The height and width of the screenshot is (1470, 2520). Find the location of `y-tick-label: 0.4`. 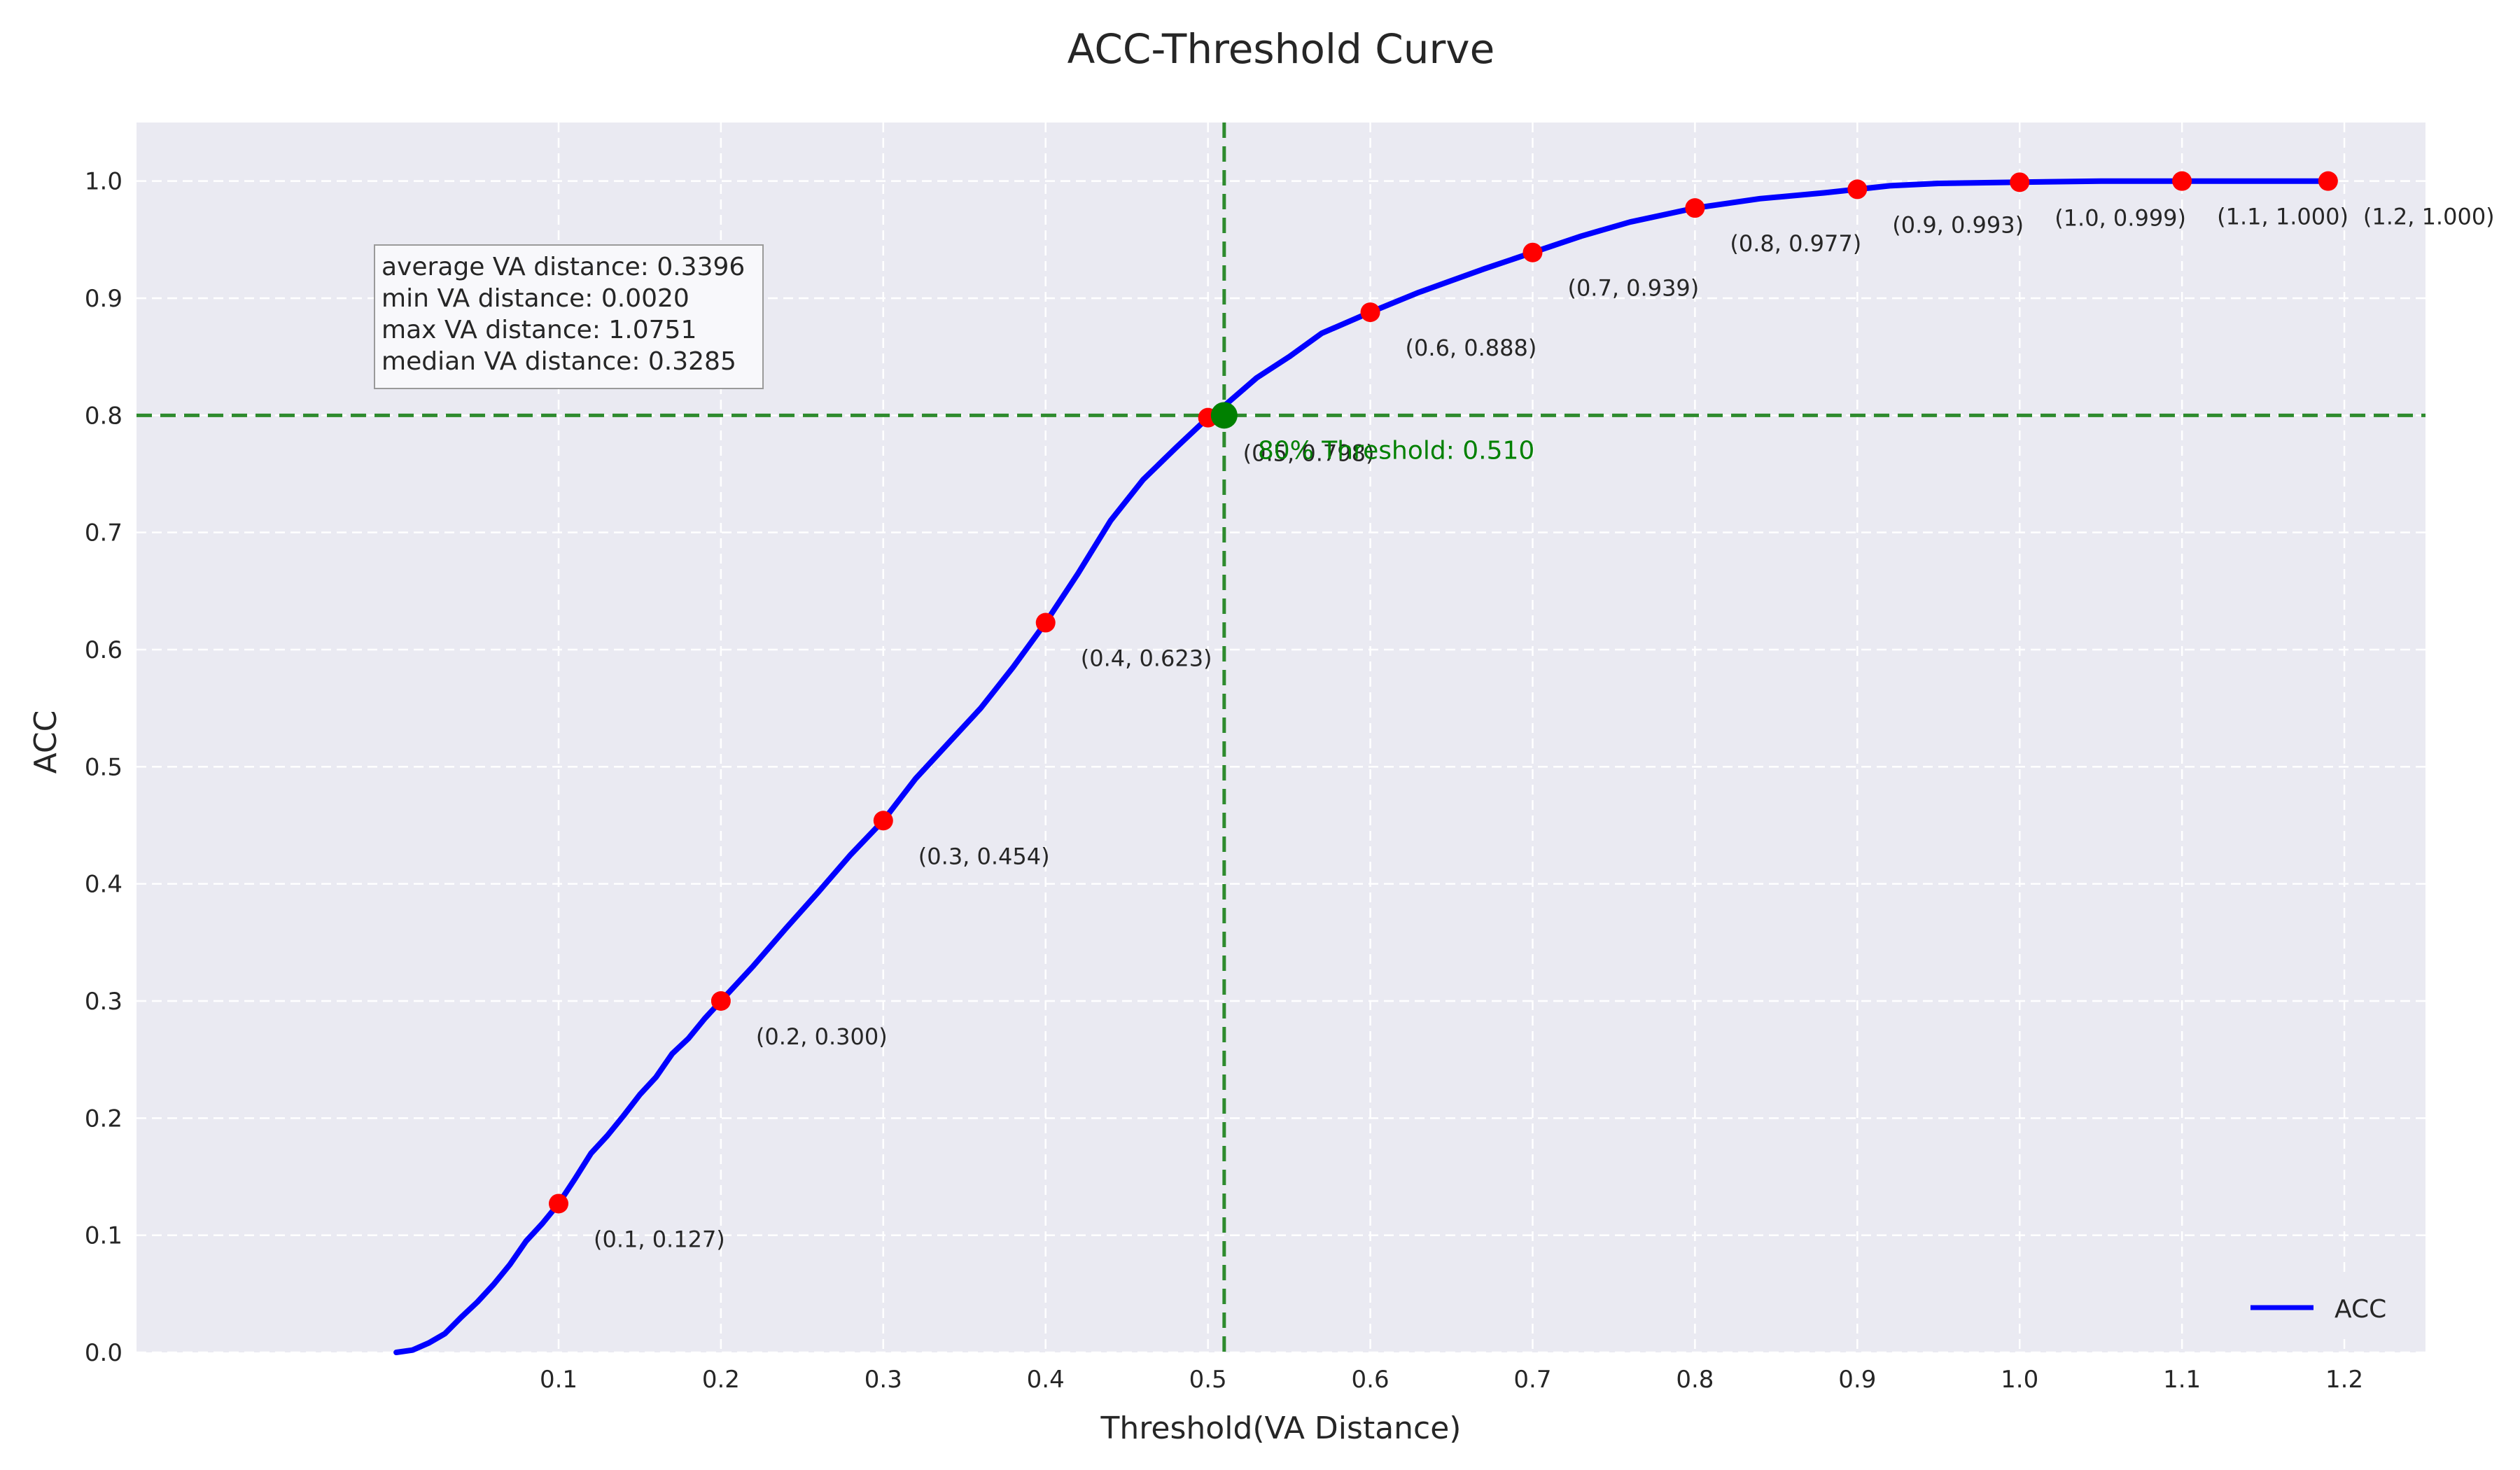

y-tick-label: 0.4 is located at coordinates (103, 885).